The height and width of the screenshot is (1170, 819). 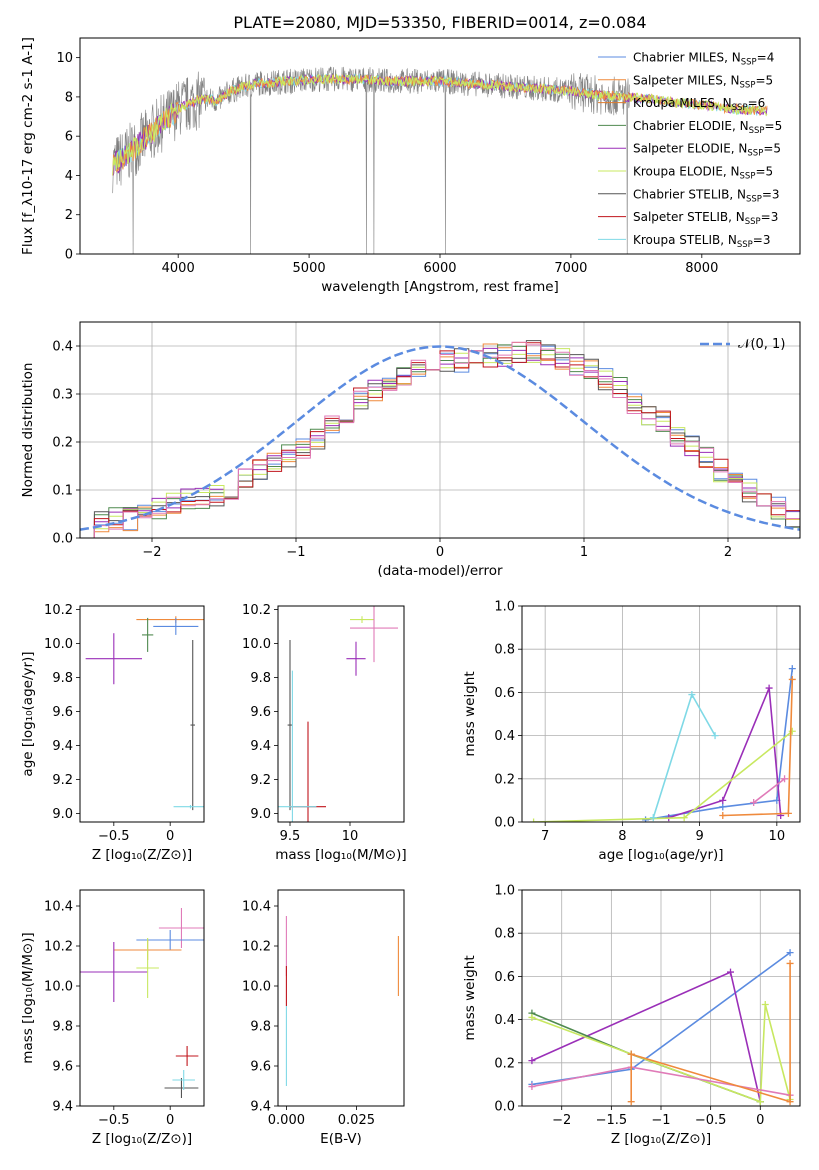 What do you see at coordinates (728, 552) in the screenshot?
I see `x-tick-label: 2` at bounding box center [728, 552].